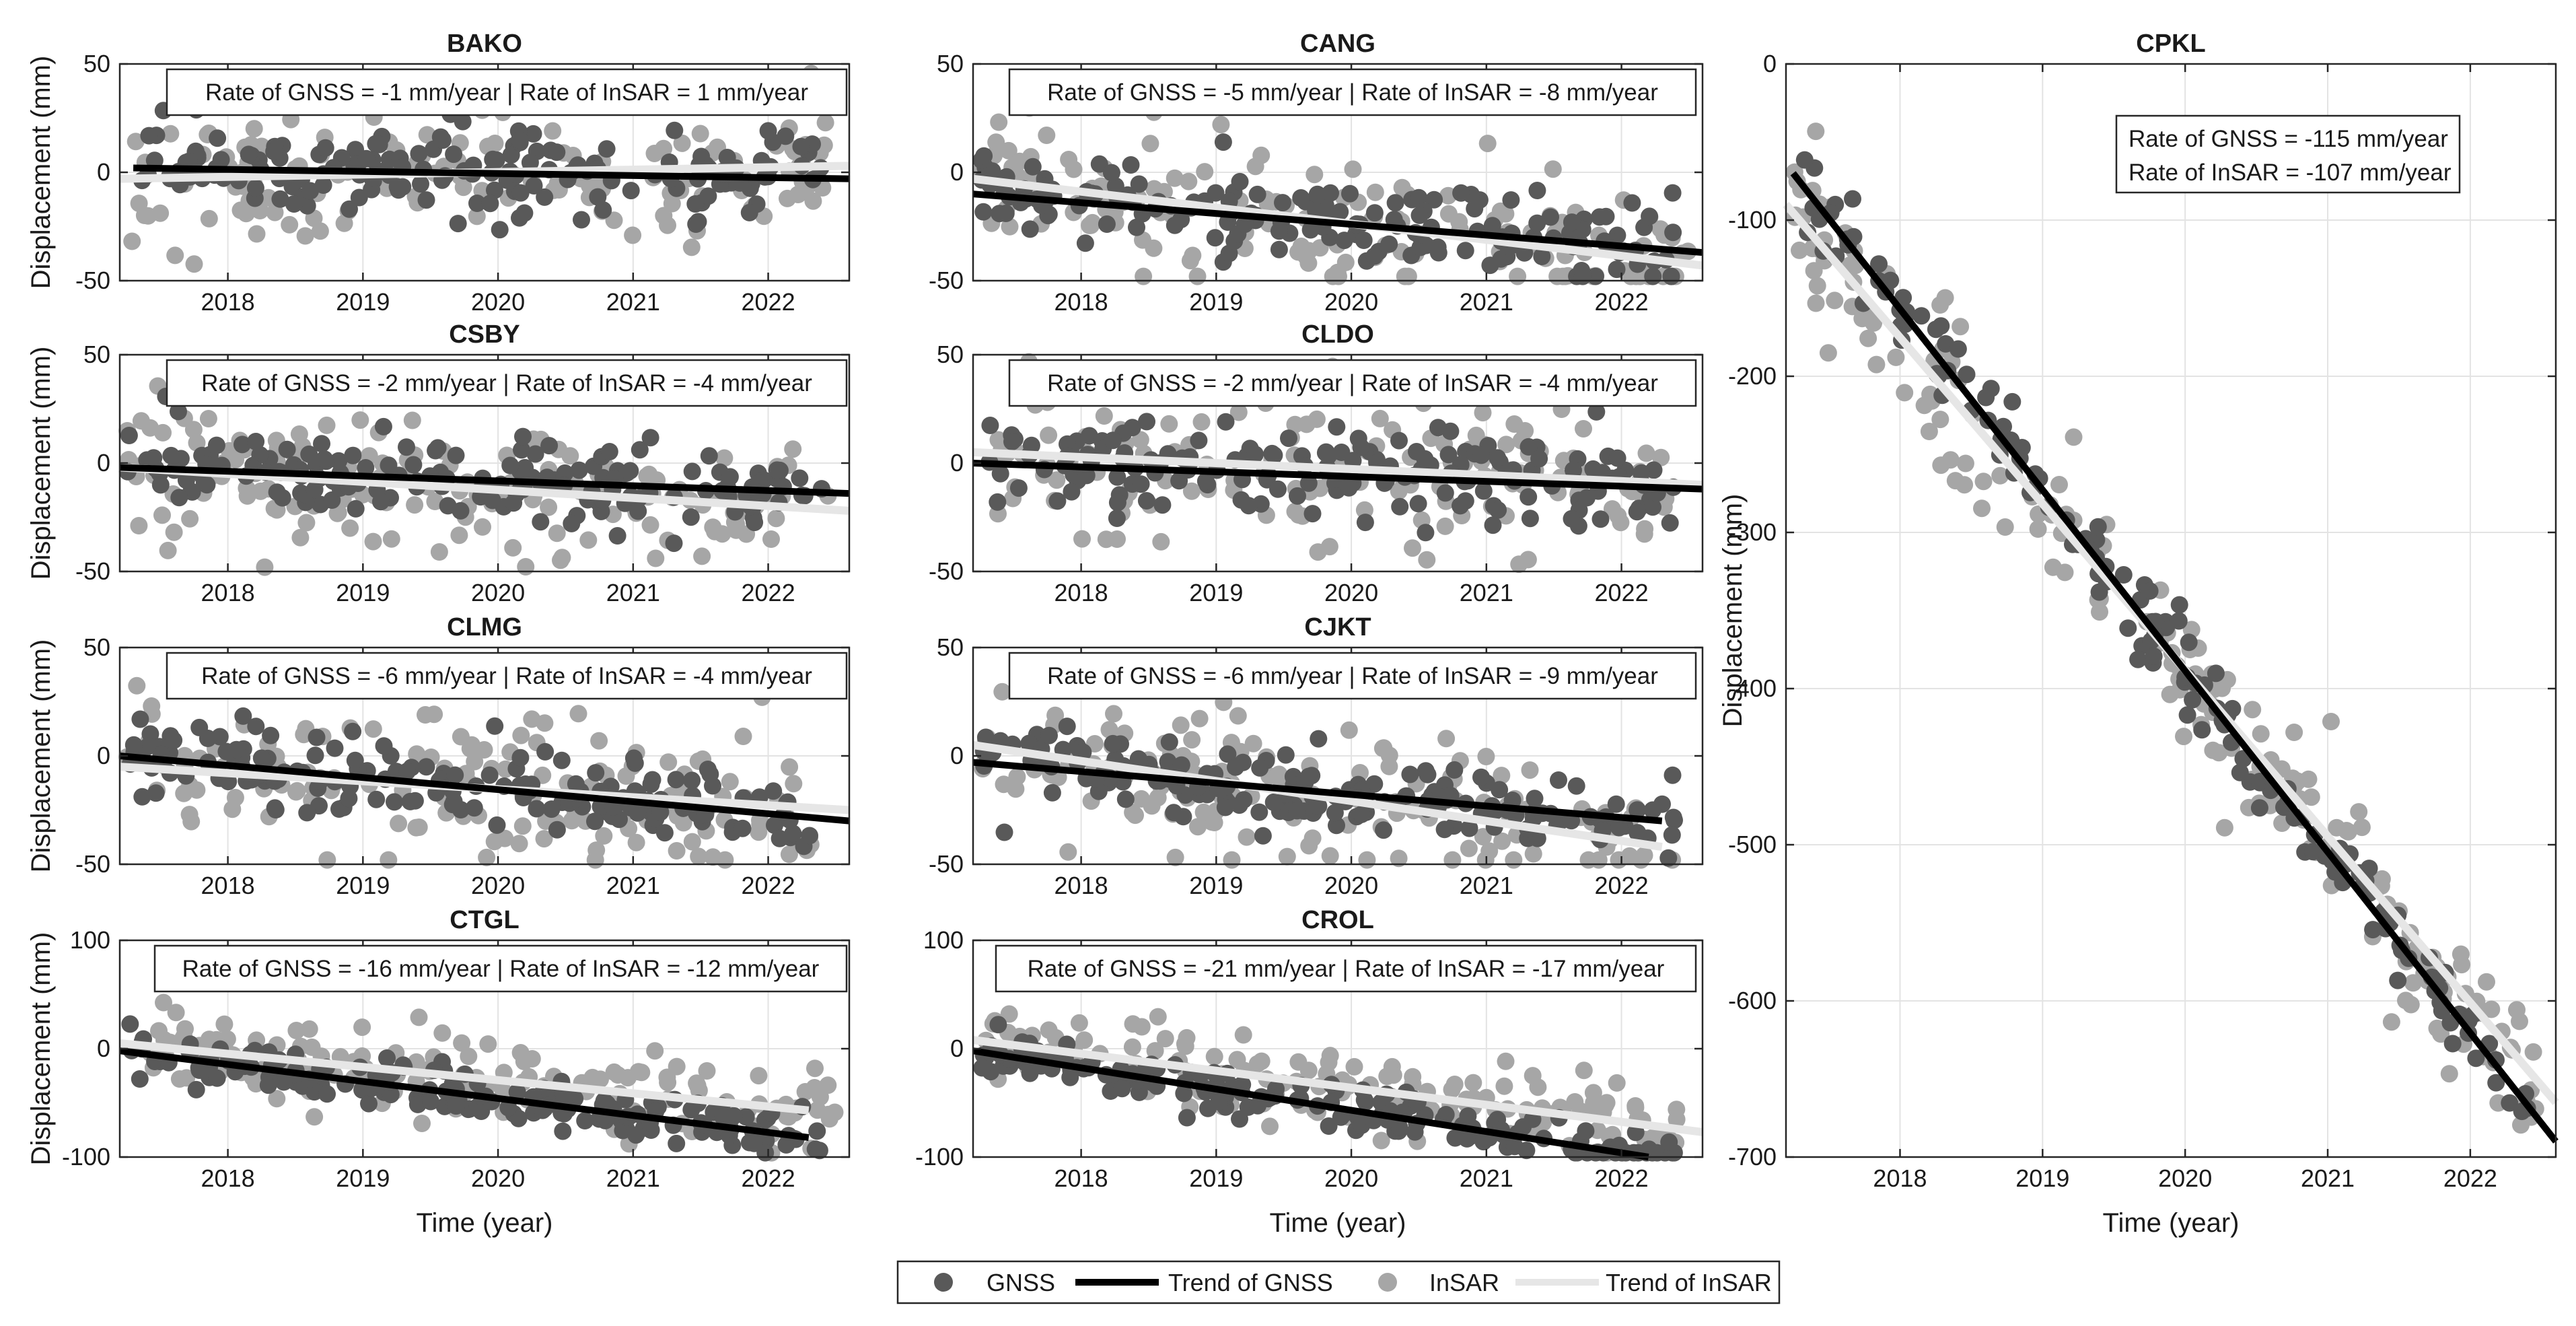  What do you see at coordinates (1752, 376) in the screenshot?
I see `y-tick-label: -200` at bounding box center [1752, 376].